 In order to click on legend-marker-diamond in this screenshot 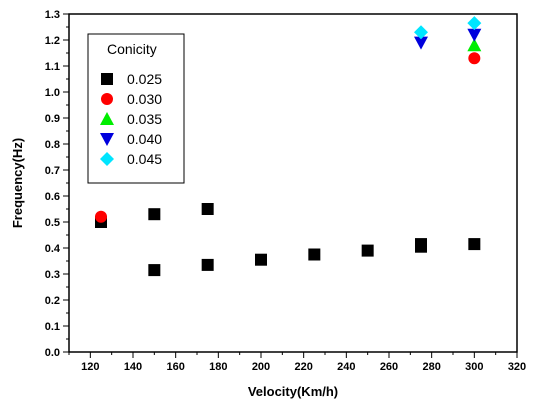, I will do `click(107, 159)`.